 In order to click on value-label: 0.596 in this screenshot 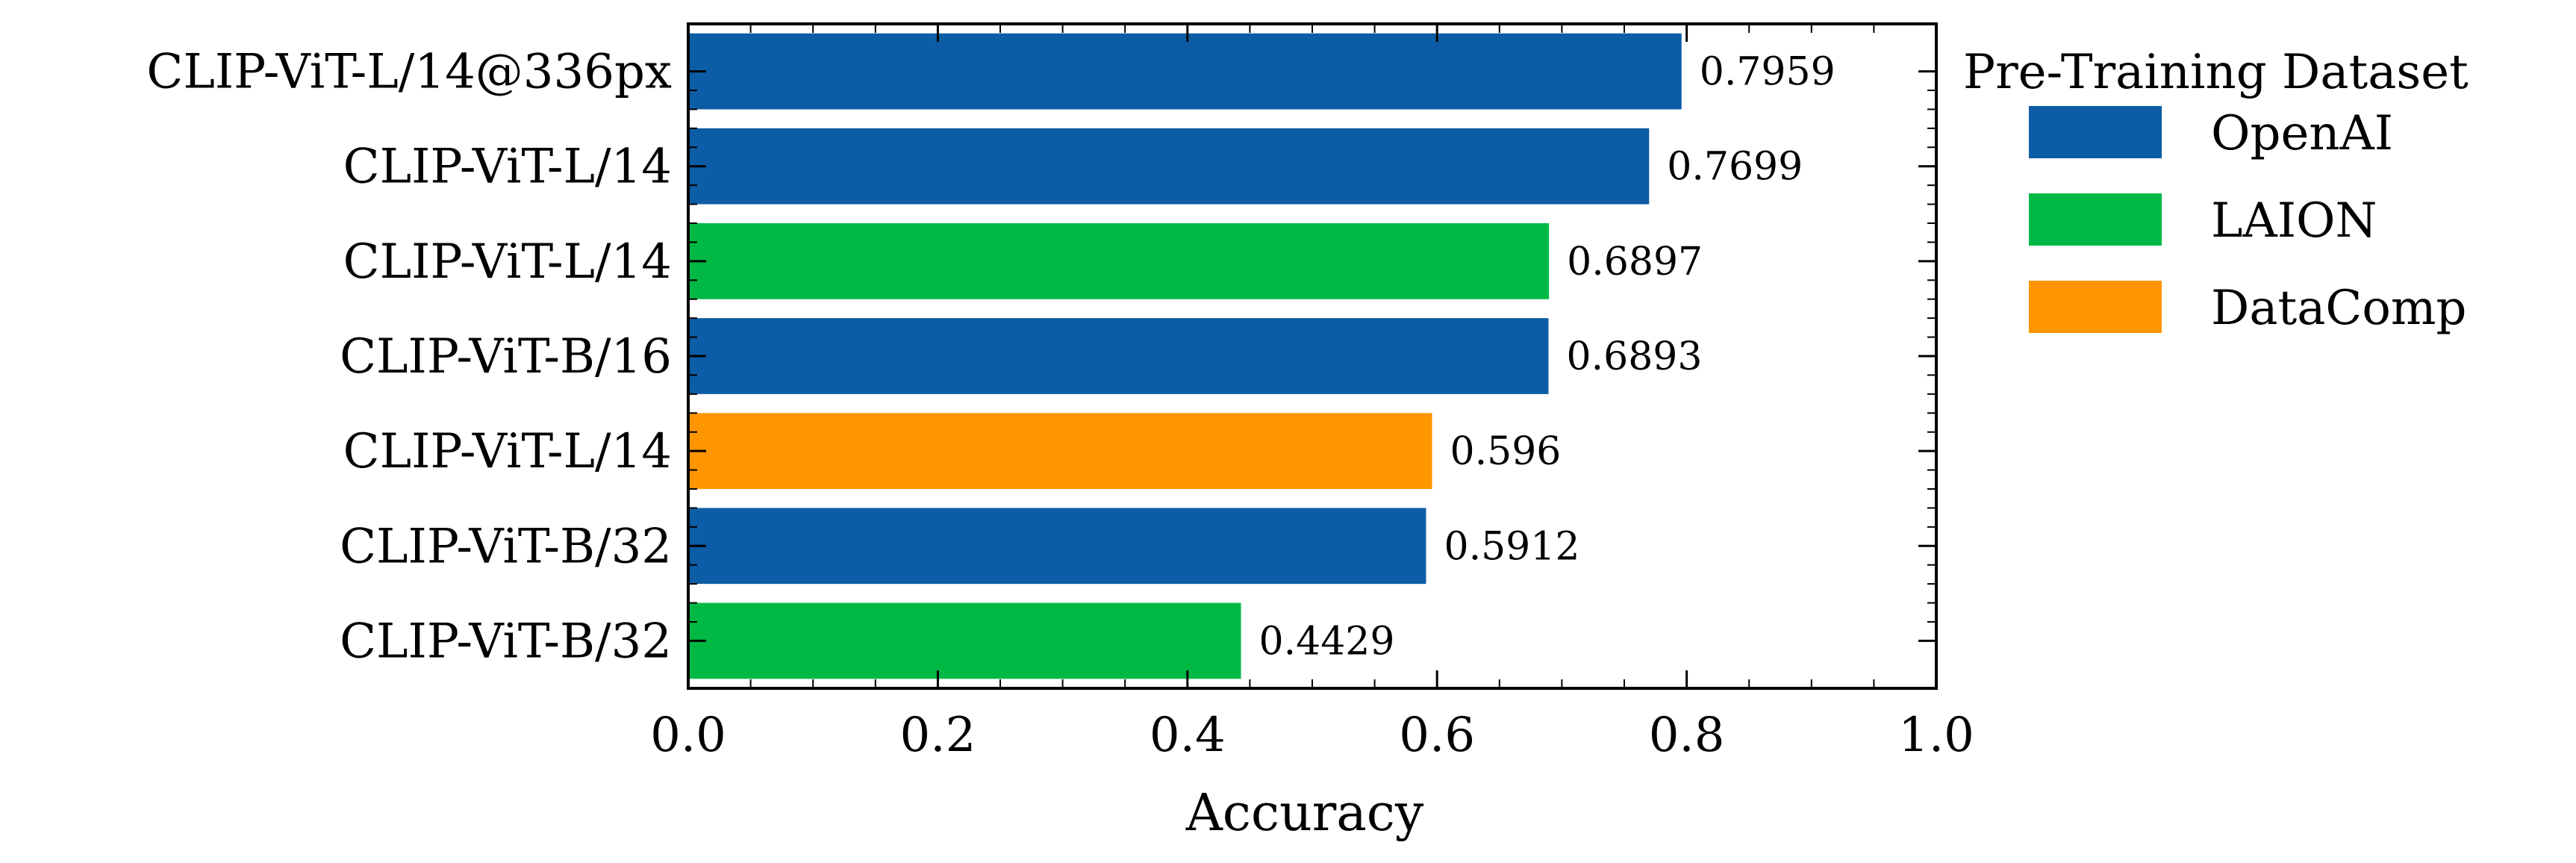, I will do `click(1506, 451)`.